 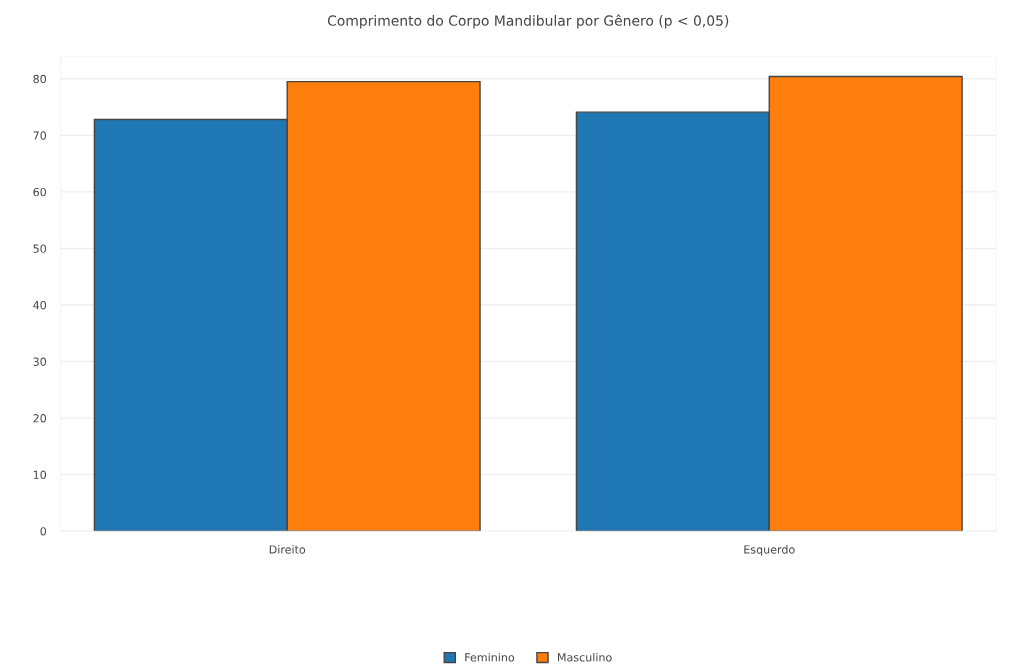 I want to click on chart-title: Comprimento do Corpo Mandibular por Gênero (p < 0,05), so click(x=528, y=21).